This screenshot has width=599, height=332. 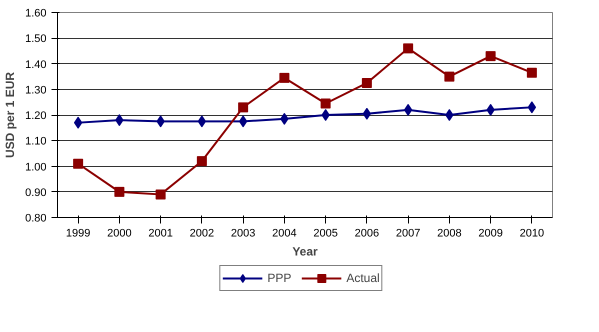 What do you see at coordinates (36, 116) in the screenshot?
I see `y-tick-label: 1.20` at bounding box center [36, 116].